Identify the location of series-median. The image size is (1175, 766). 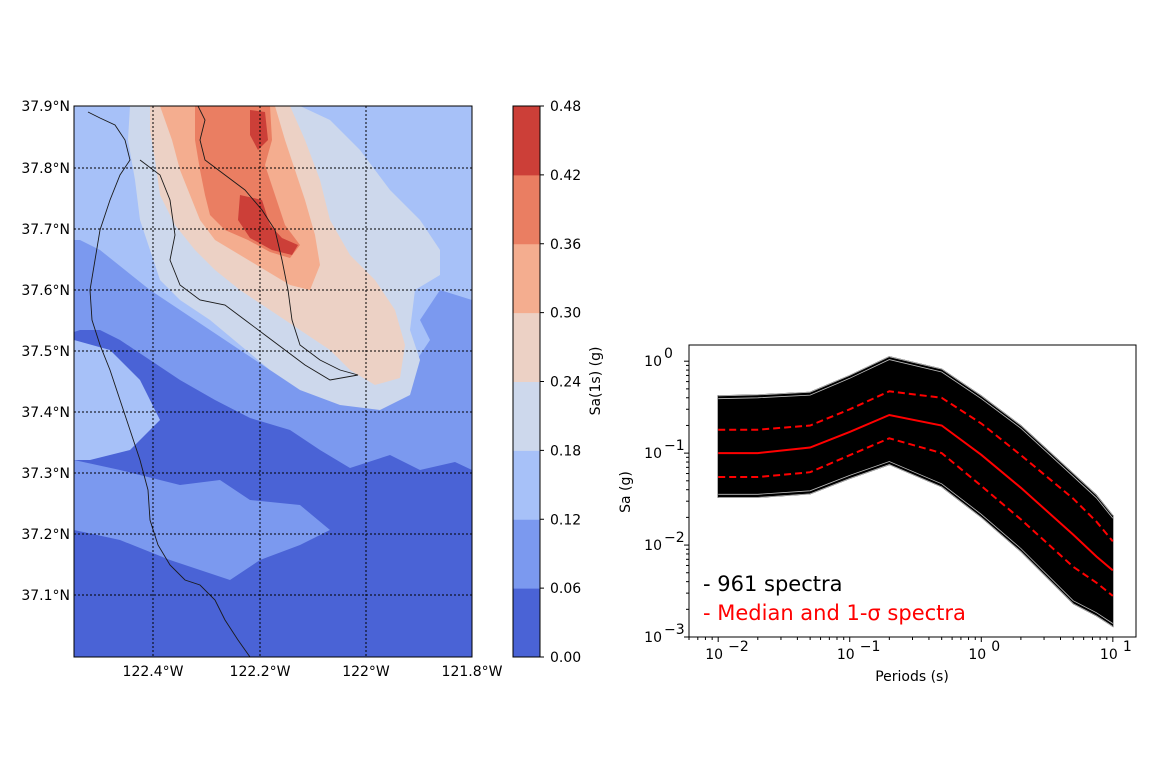
(916, 492).